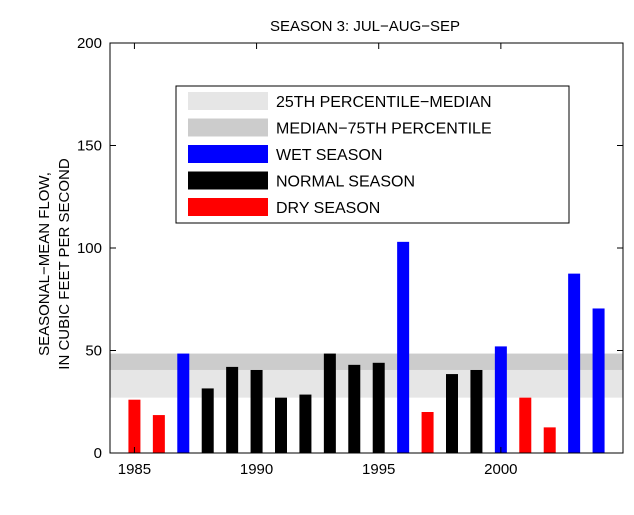 This screenshot has height=515, width=634. I want to click on bar-1989, so click(232, 409).